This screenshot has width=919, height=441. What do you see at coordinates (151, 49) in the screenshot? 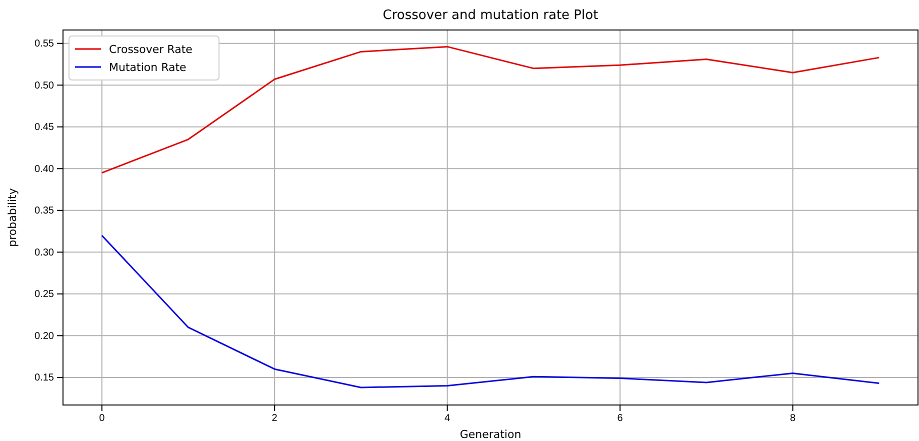
I see `legend-label: Crossover Rate` at bounding box center [151, 49].